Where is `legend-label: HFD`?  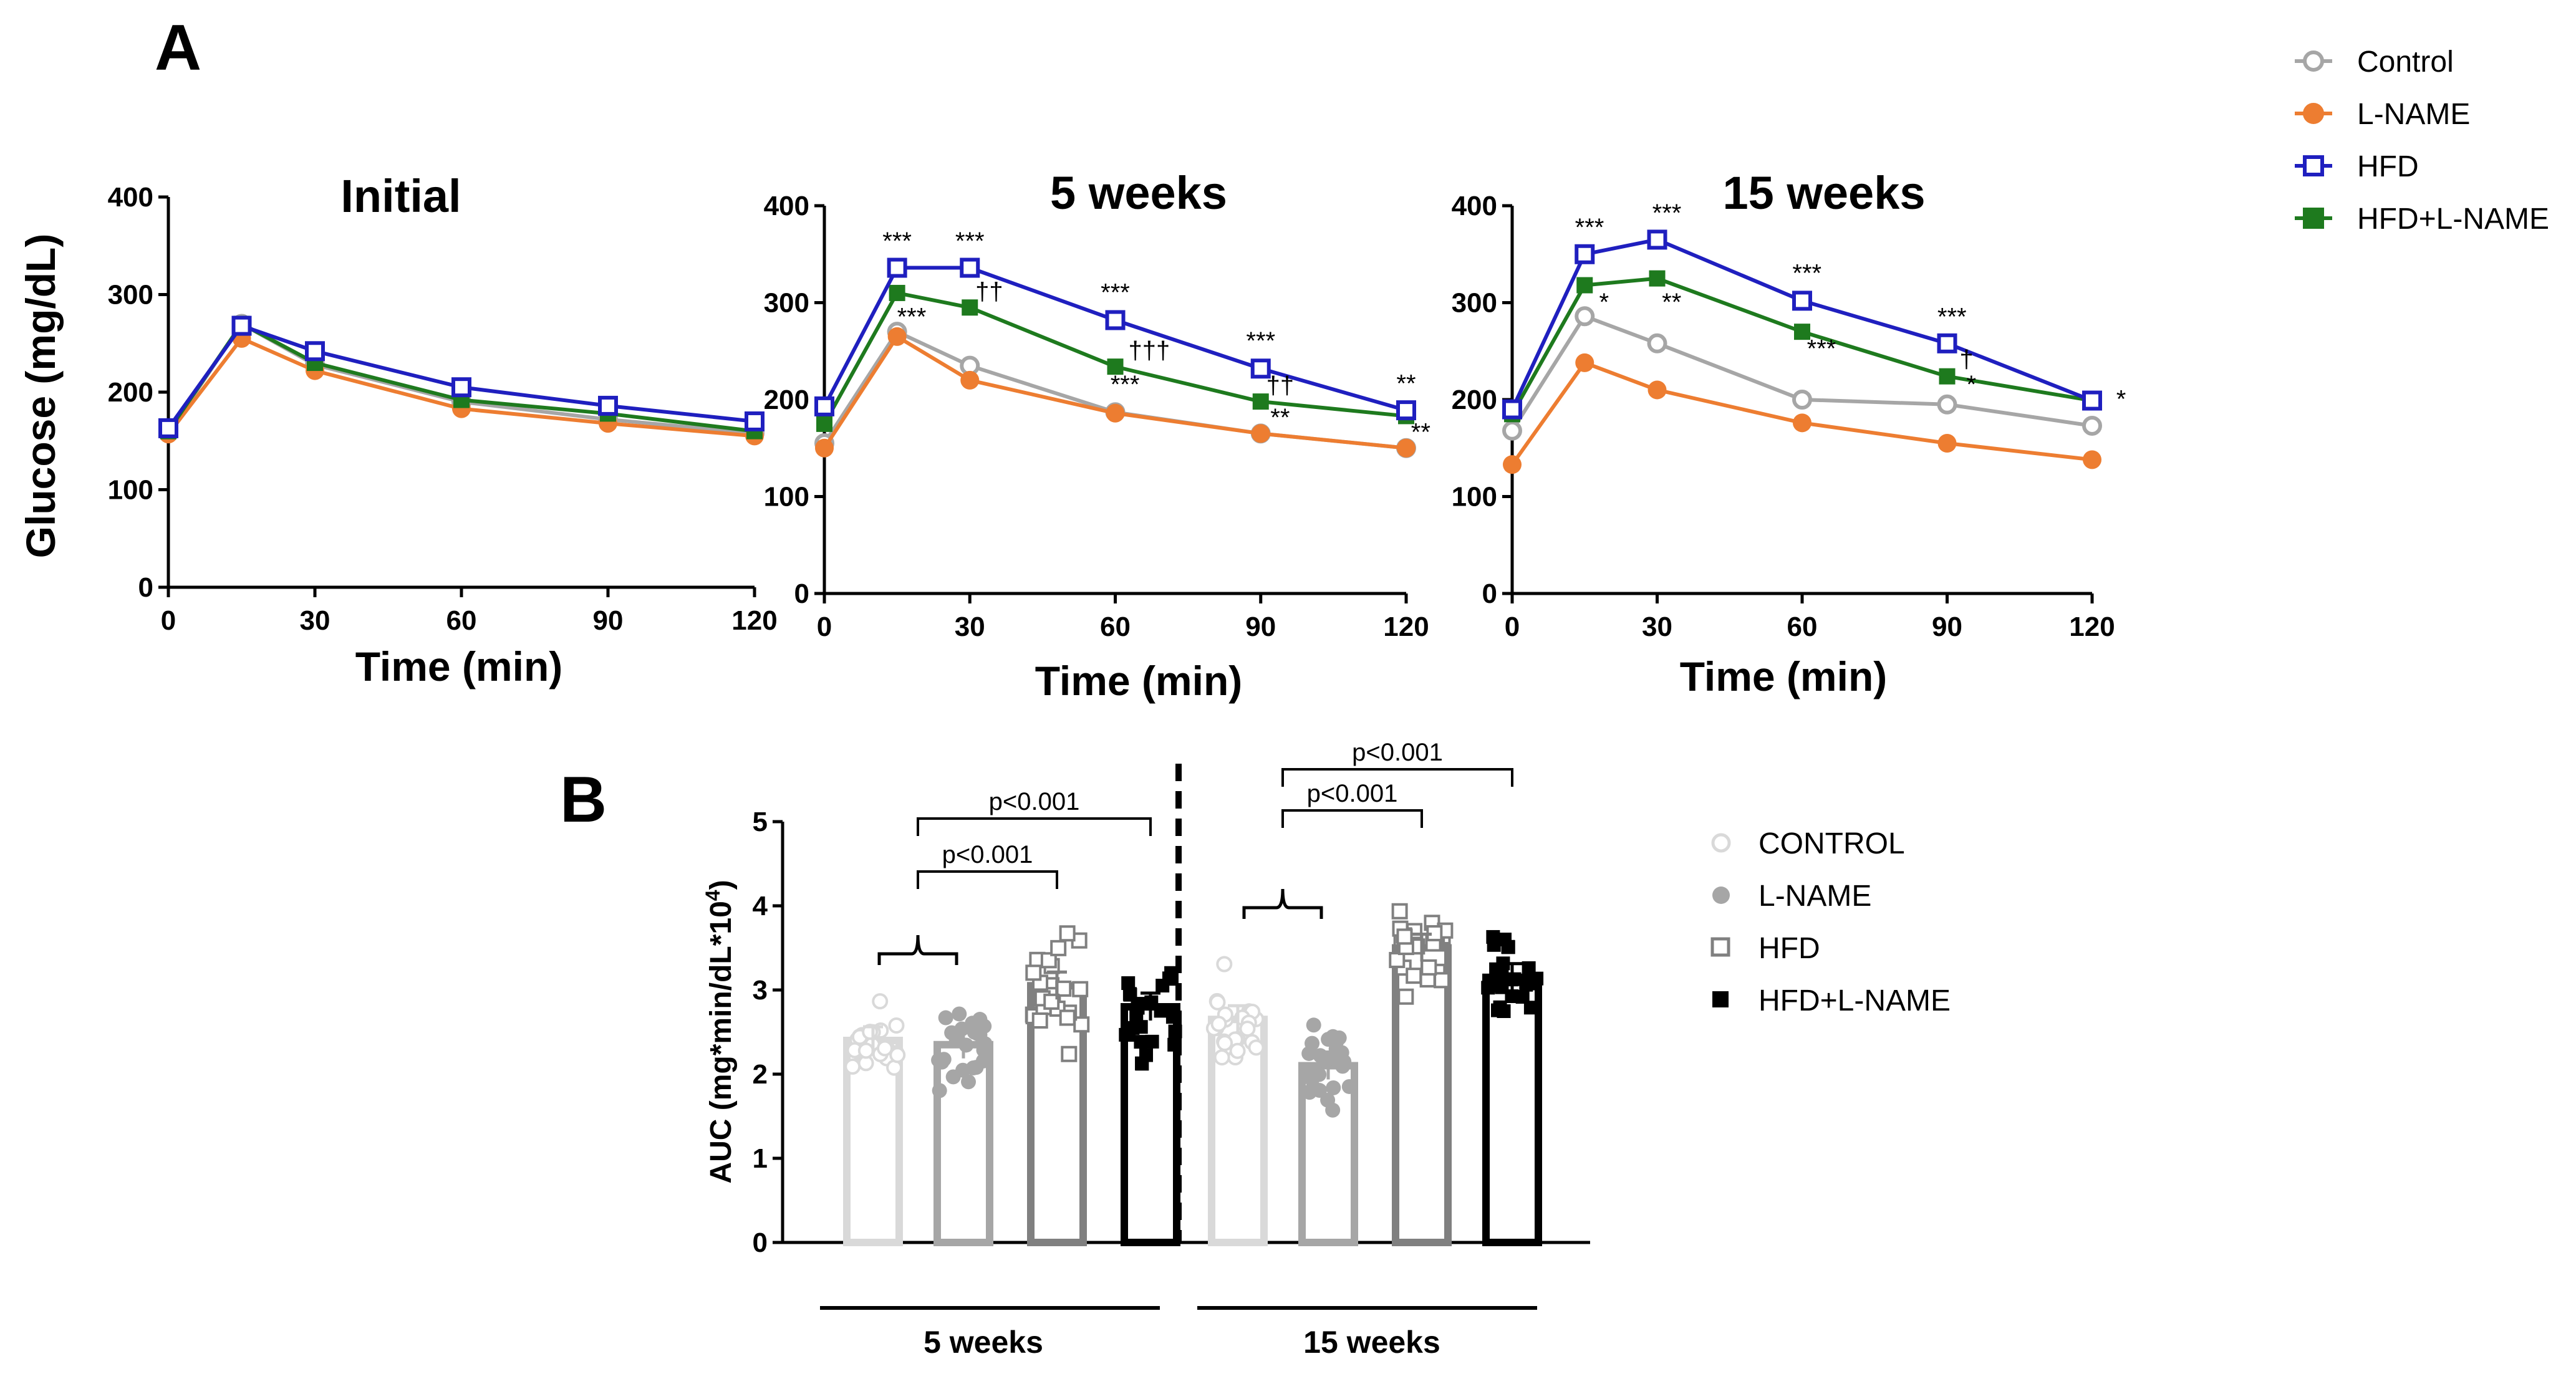
legend-label: HFD is located at coordinates (1789, 948).